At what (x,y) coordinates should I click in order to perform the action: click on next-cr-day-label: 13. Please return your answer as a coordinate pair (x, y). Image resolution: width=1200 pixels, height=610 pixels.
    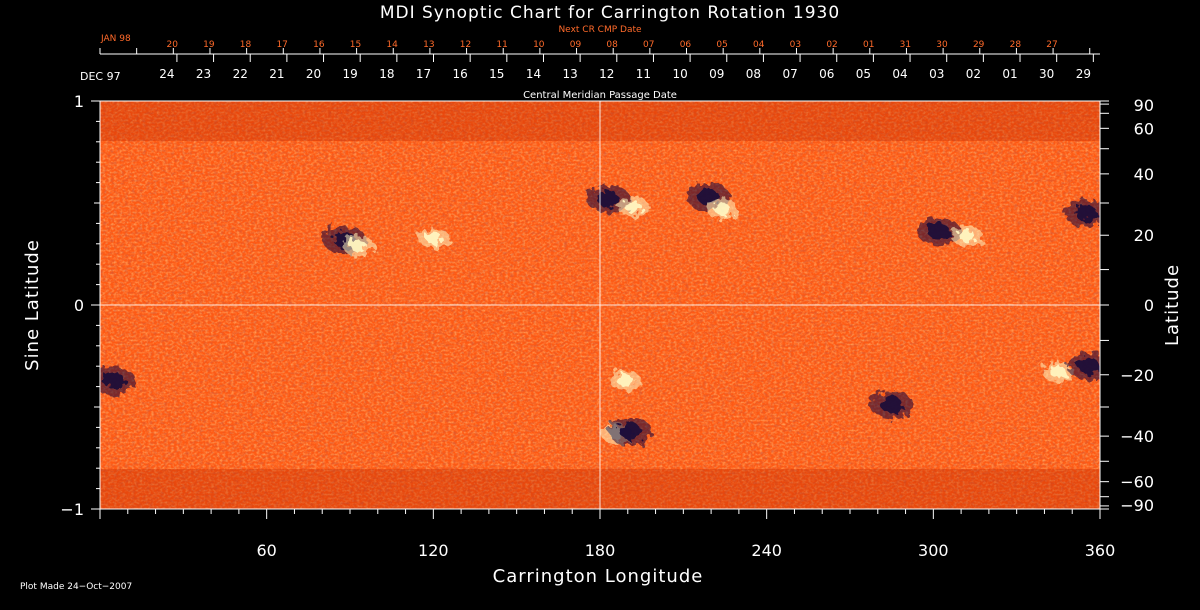
    Looking at the image, I should click on (428, 45).